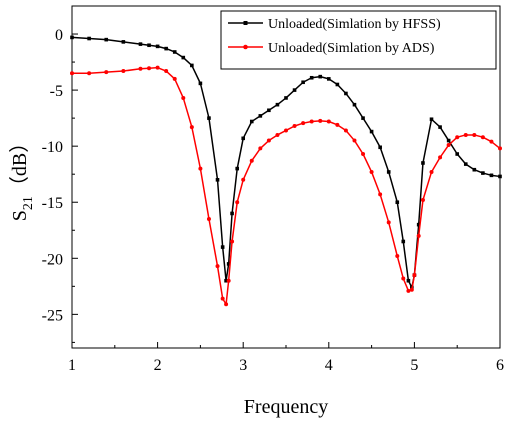 This screenshot has height=422, width=510. I want to click on legend-marker-hfss, so click(245, 23).